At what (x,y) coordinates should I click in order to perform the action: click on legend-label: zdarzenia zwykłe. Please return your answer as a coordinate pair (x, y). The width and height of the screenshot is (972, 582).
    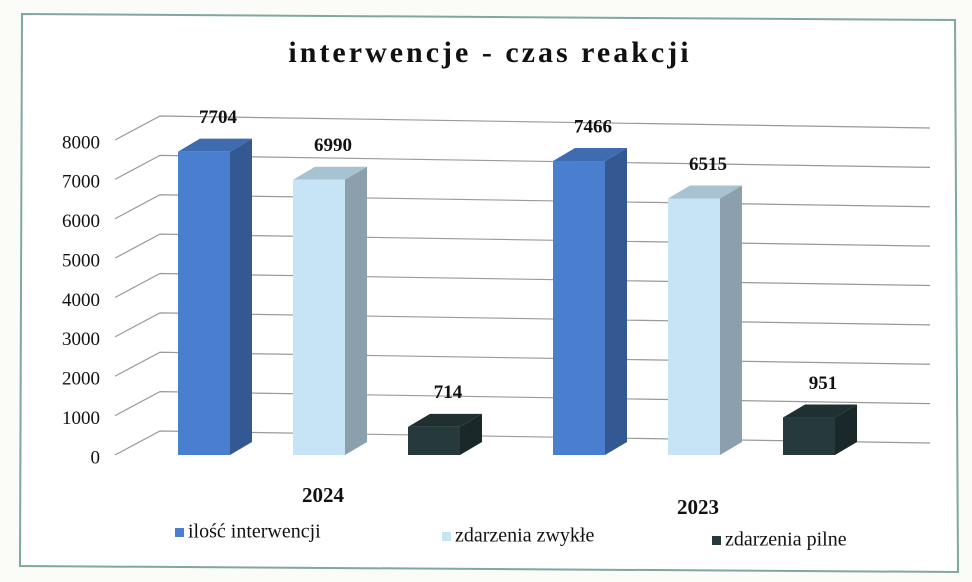
    Looking at the image, I should click on (524, 536).